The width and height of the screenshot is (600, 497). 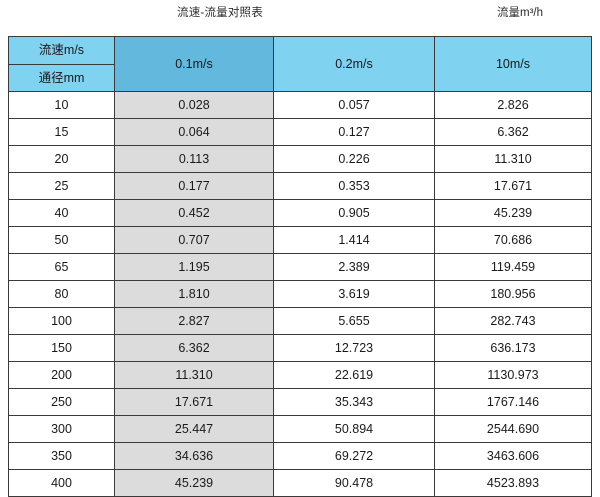 I want to click on cell-flow-value-3: 1767.146, so click(x=513, y=402).